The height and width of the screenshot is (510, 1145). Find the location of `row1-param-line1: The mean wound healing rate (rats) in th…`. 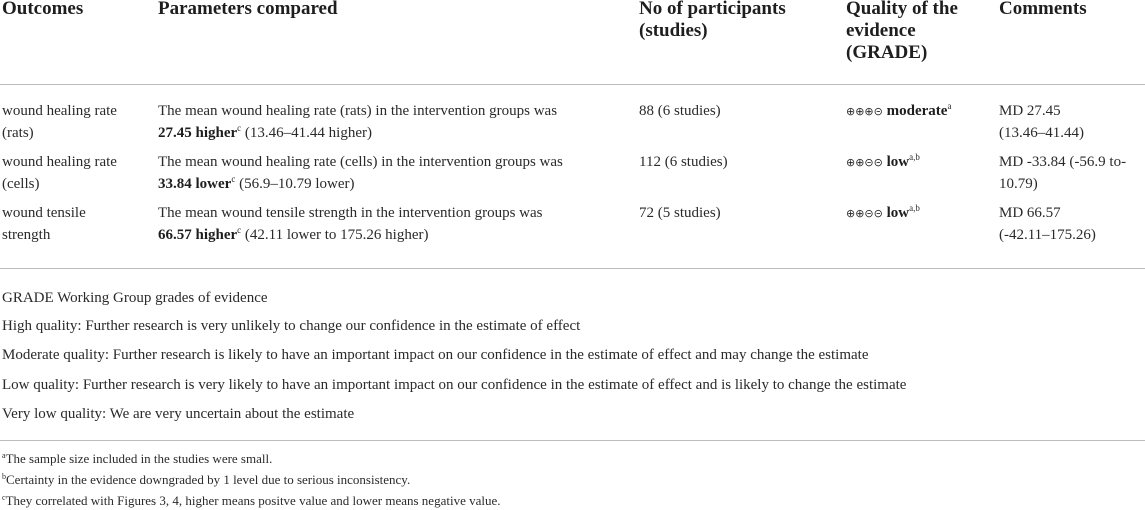

row1-param-line1: The mean wound healing rate (rats) in th… is located at coordinates (358, 111).